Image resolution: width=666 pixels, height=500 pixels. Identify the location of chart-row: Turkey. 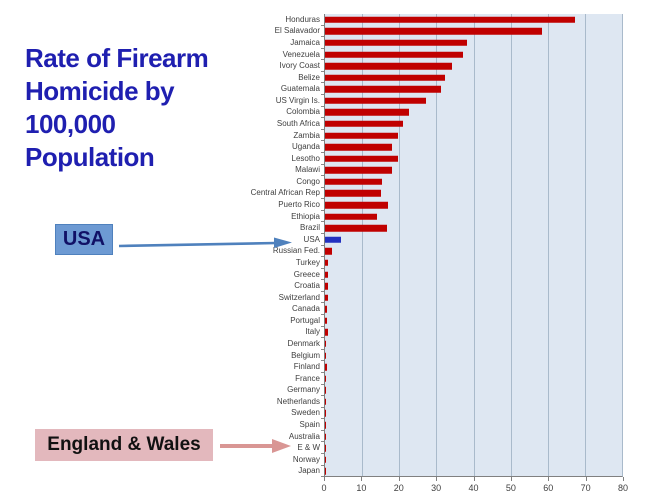
(424, 263).